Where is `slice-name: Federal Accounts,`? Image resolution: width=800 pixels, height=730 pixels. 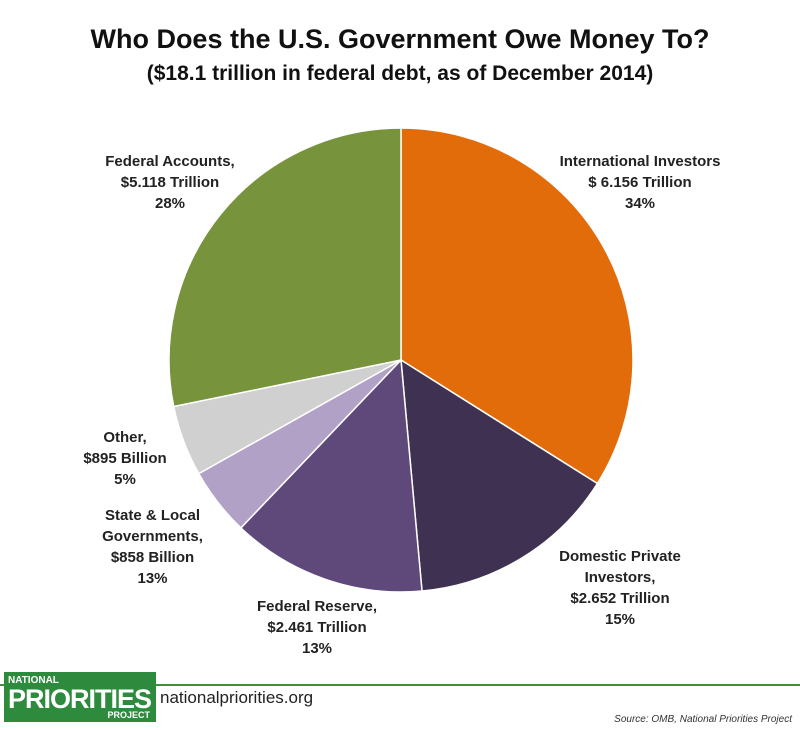
slice-name: Federal Accounts, is located at coordinates (170, 161).